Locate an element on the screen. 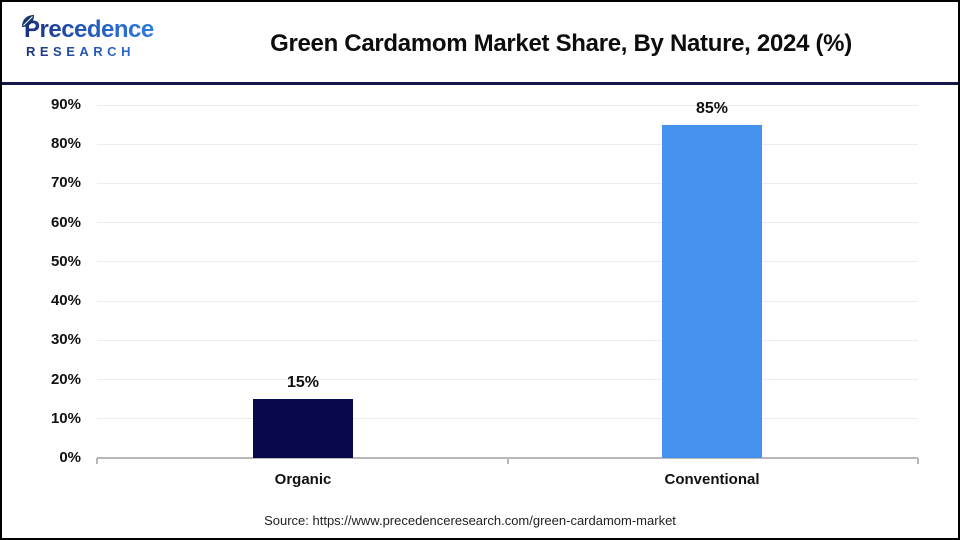 This screenshot has width=960, height=540. y-axis-tick-label: 70% is located at coordinates (65, 183).